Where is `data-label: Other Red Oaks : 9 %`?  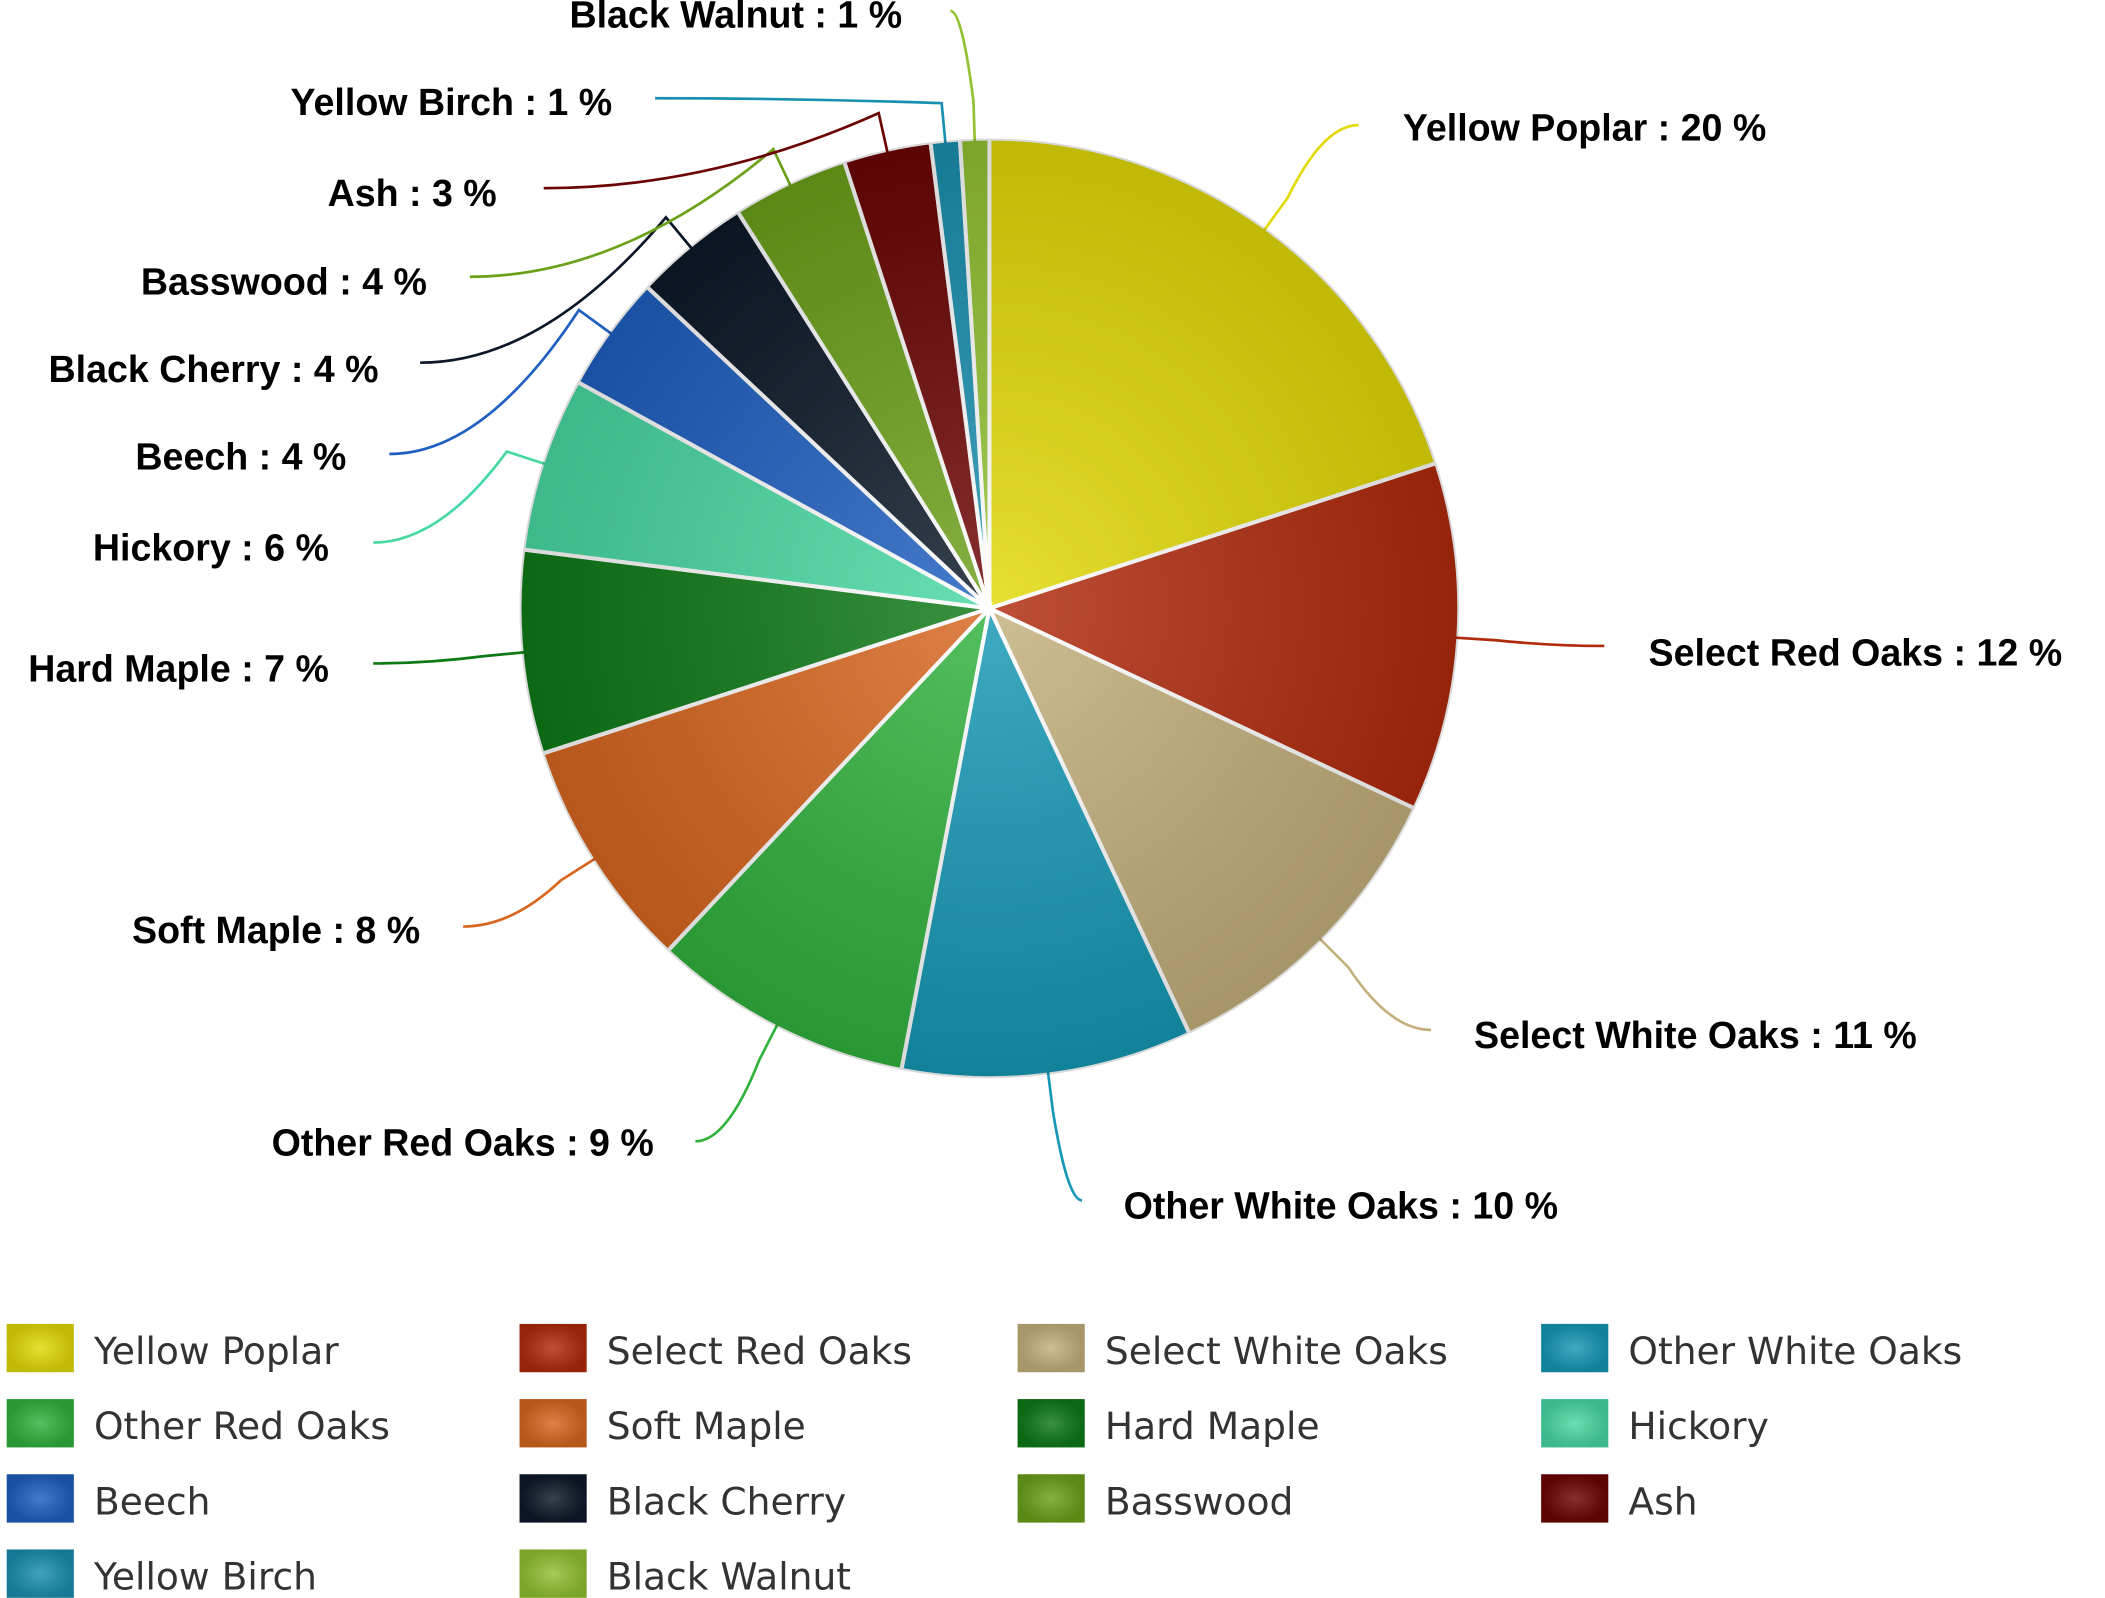
data-label: Other Red Oaks : 9 % is located at coordinates (463, 1142).